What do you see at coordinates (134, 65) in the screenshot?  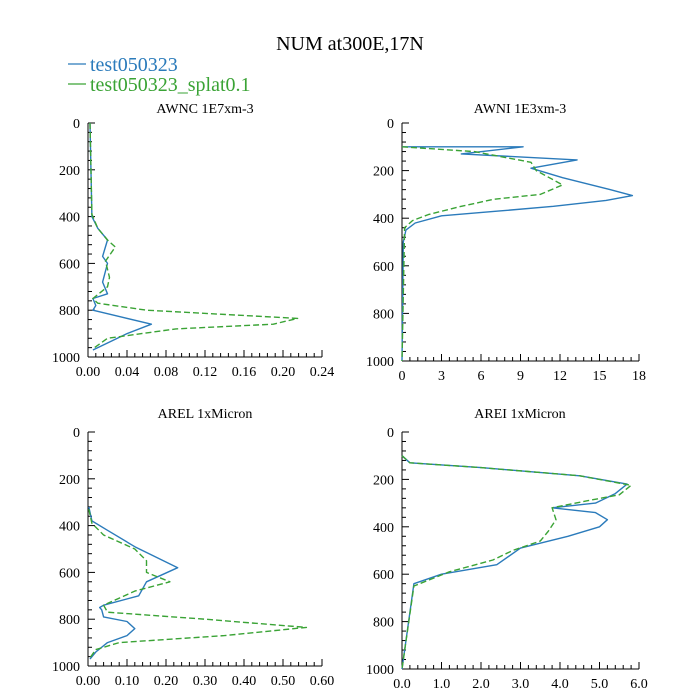 I see `legend-label-series1: test050323` at bounding box center [134, 65].